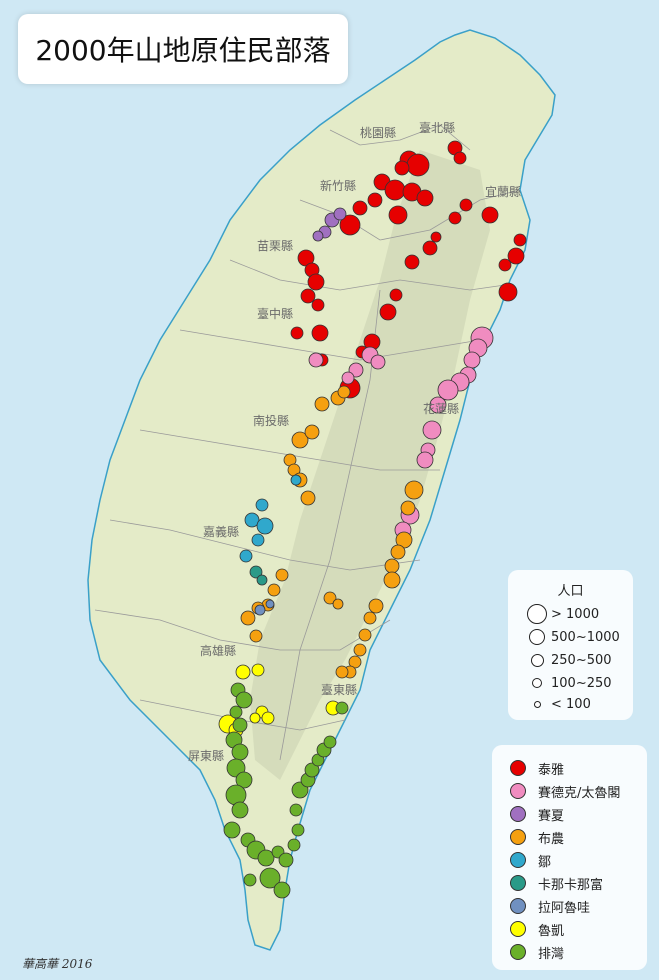  I want to click on map-title: 2000年山地原住民部落, so click(183, 50).